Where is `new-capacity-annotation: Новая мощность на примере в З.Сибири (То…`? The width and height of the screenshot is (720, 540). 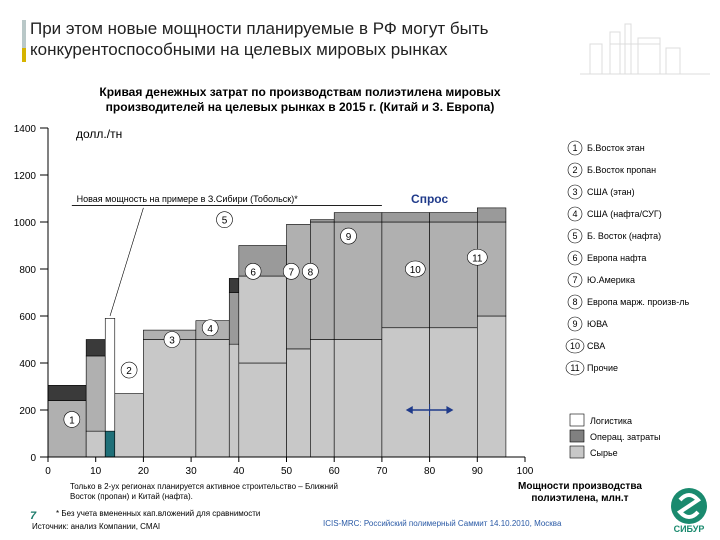 new-capacity-annotation: Новая мощность на примере в З.Сибири (То… is located at coordinates (188, 199).